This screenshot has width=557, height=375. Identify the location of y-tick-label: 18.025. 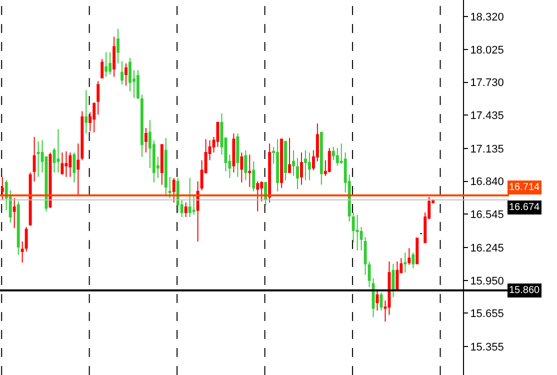
(487, 50).